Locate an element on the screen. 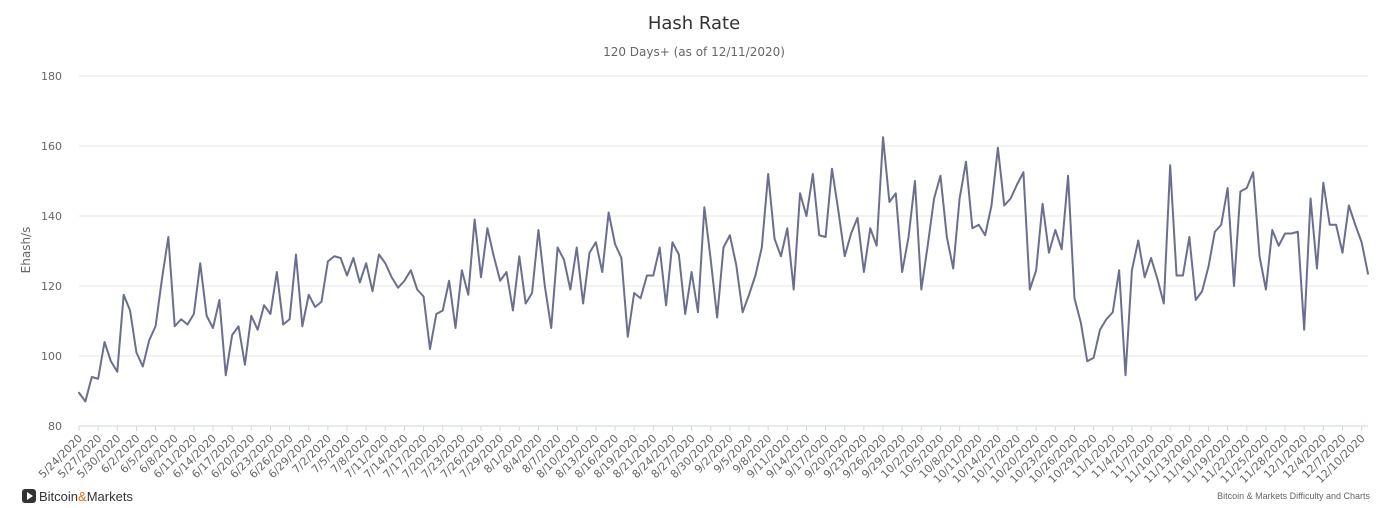  y-tick-label: 80 is located at coordinates (55, 426).